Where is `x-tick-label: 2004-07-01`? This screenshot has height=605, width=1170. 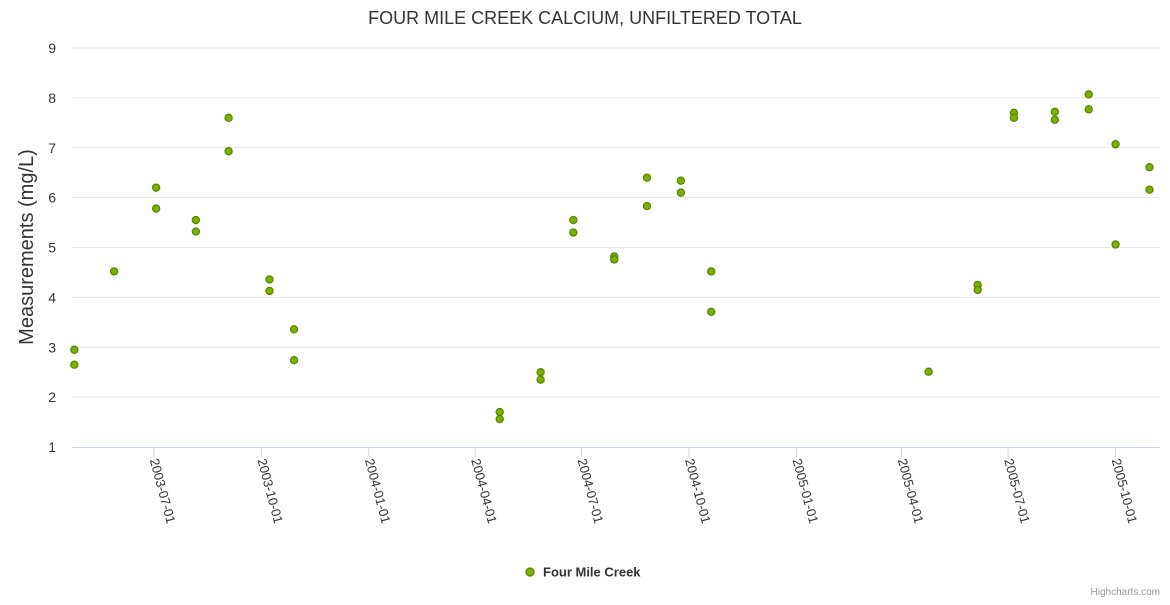 x-tick-label: 2004-07-01 is located at coordinates (591, 491).